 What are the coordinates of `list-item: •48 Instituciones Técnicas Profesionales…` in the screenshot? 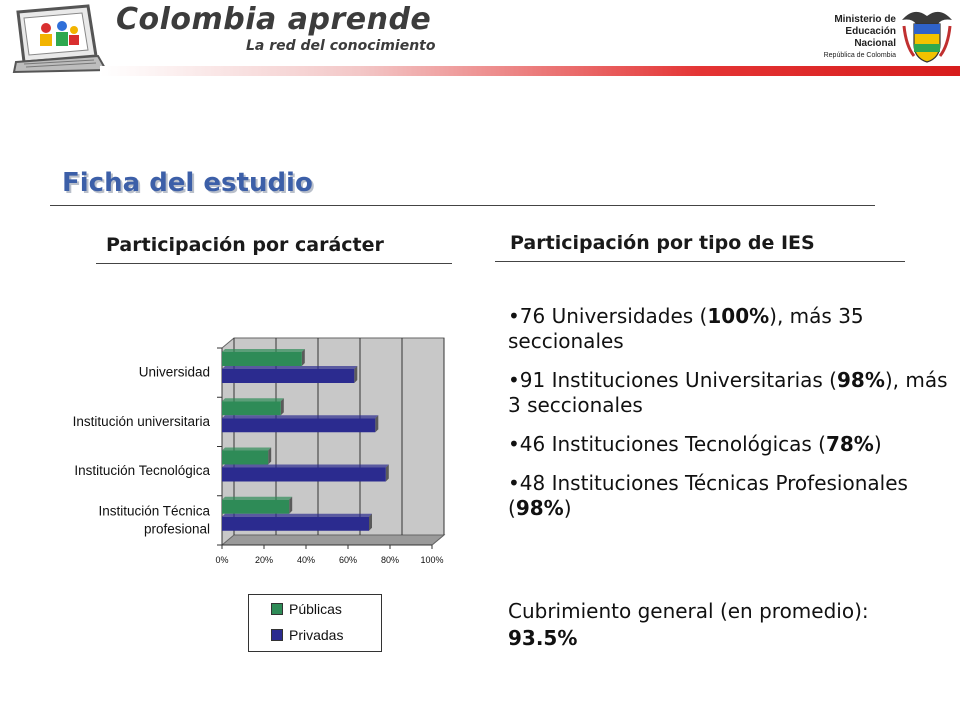 It's located at (708, 495).